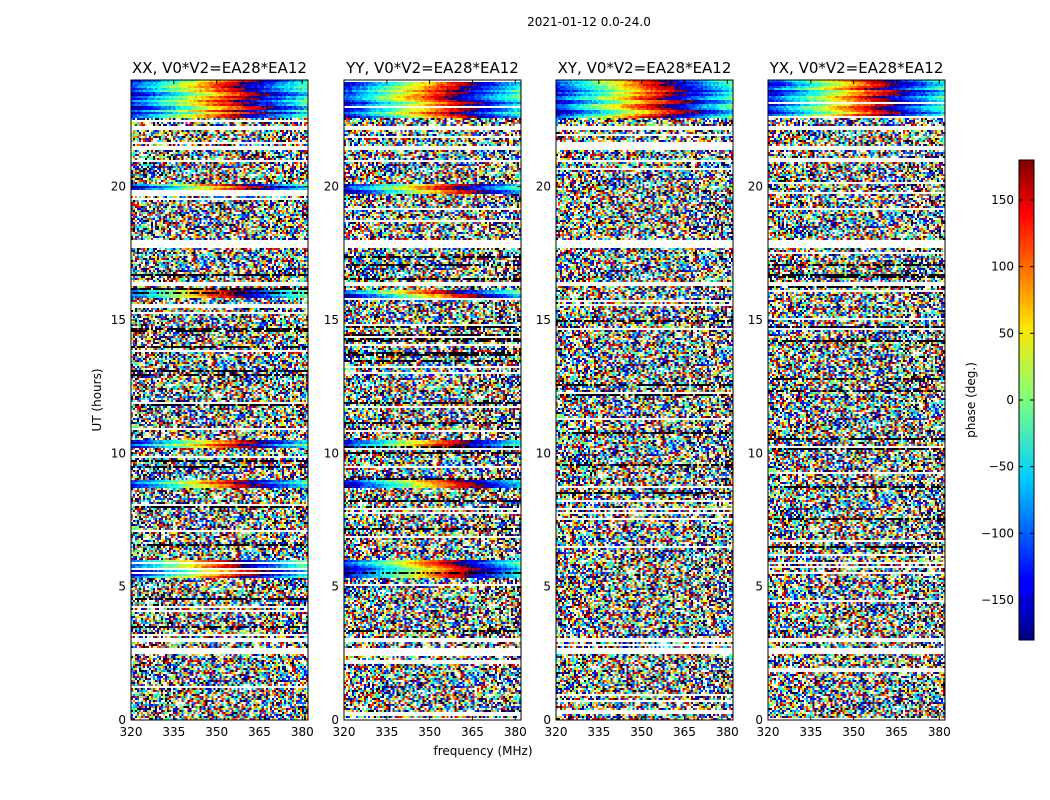  Describe the element at coordinates (482, 751) in the screenshot. I see `x-axis-label: frequency (MHz)` at that location.